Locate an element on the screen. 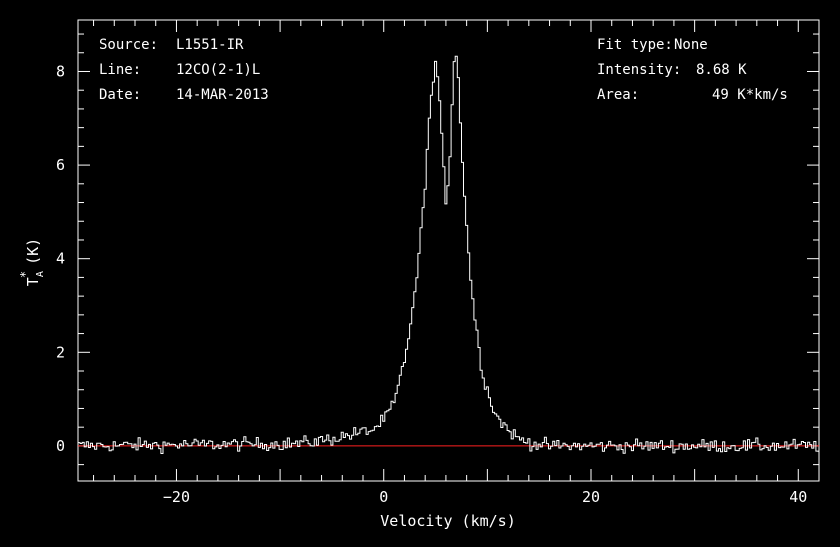  y-axis-label: TA* (K) is located at coordinates (32, 262).